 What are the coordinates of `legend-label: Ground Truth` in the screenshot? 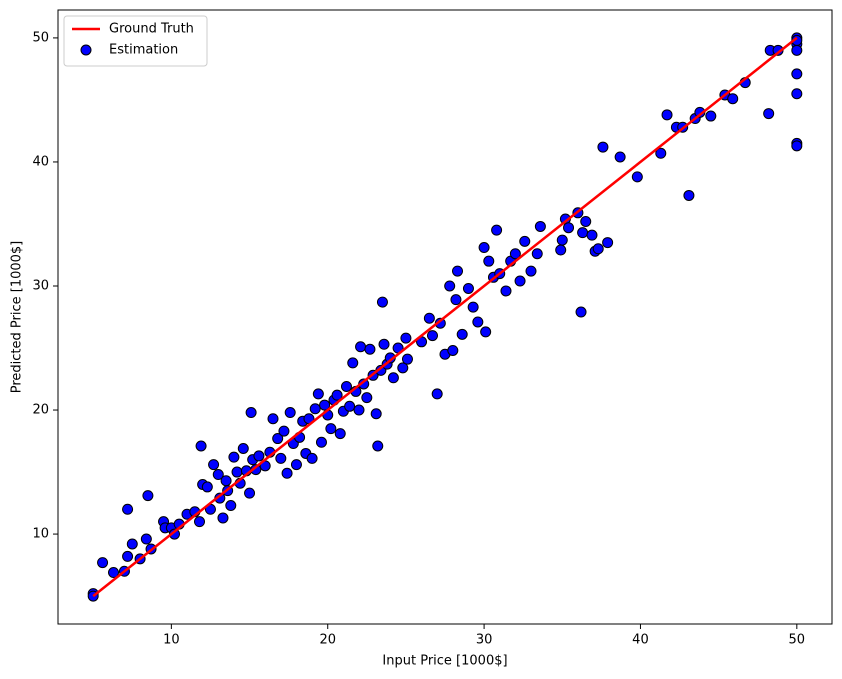 It's located at (151, 29).